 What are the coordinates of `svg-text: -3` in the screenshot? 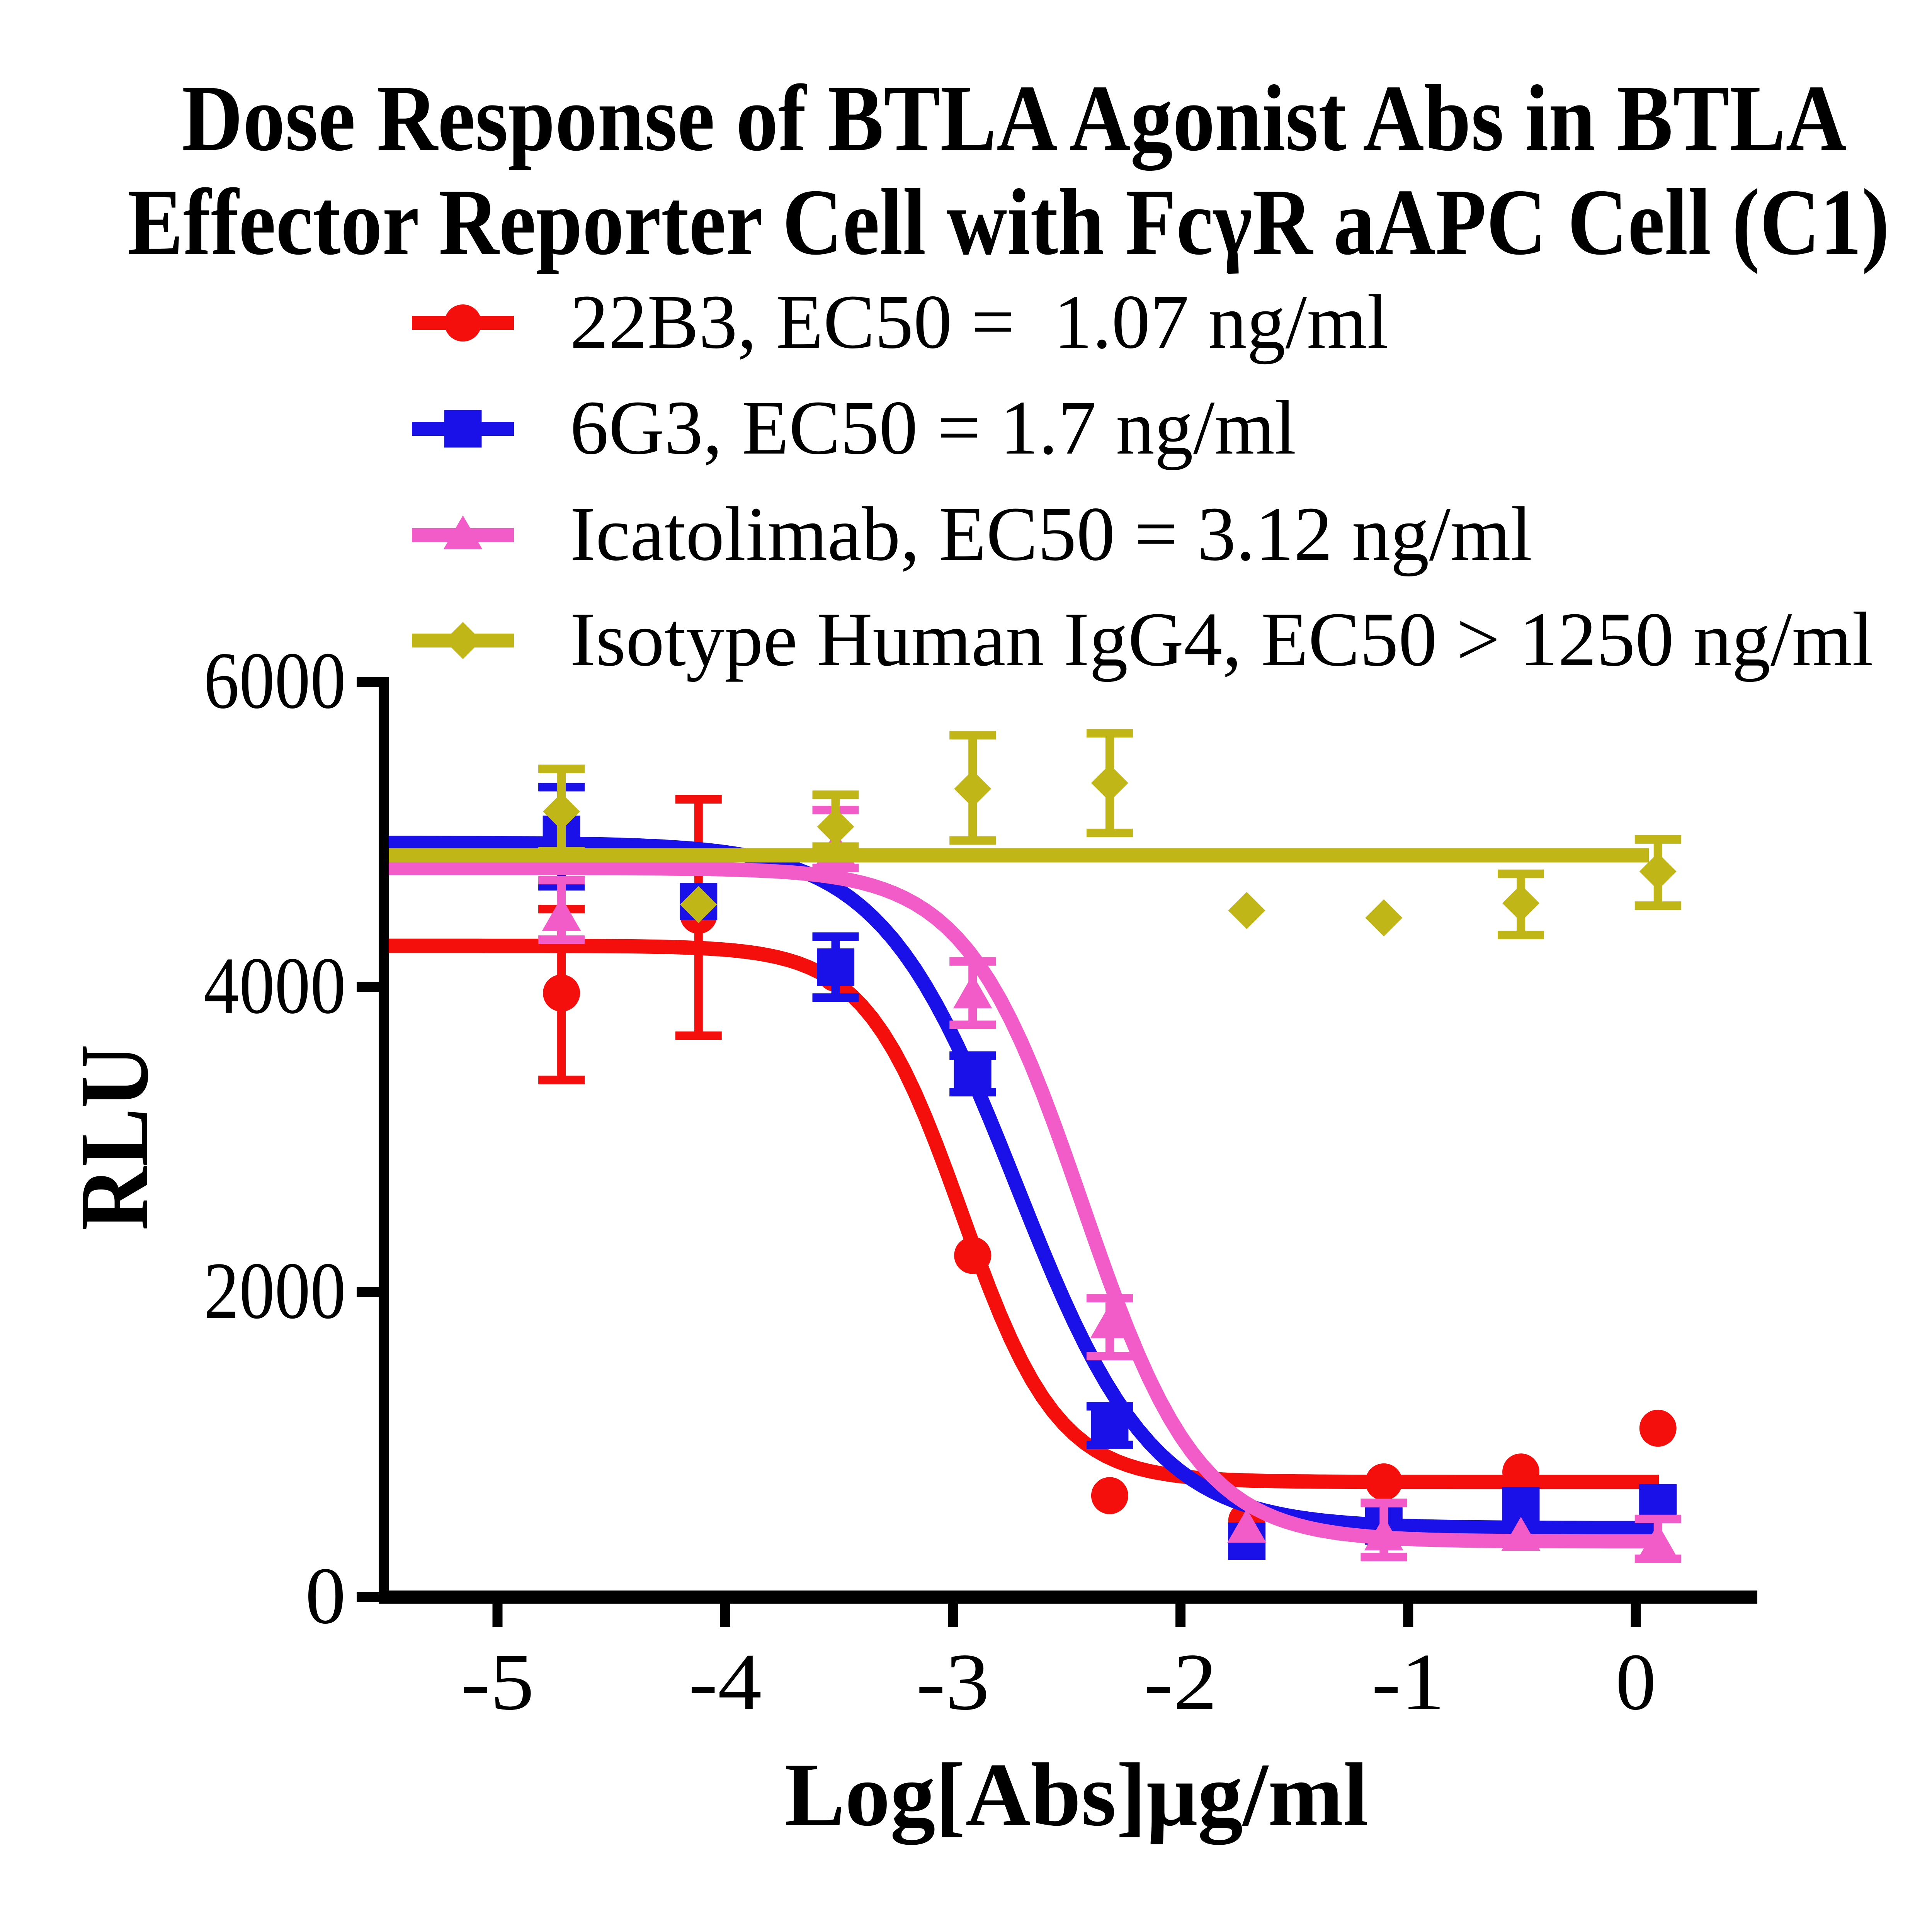 It's located at (953, 1682).